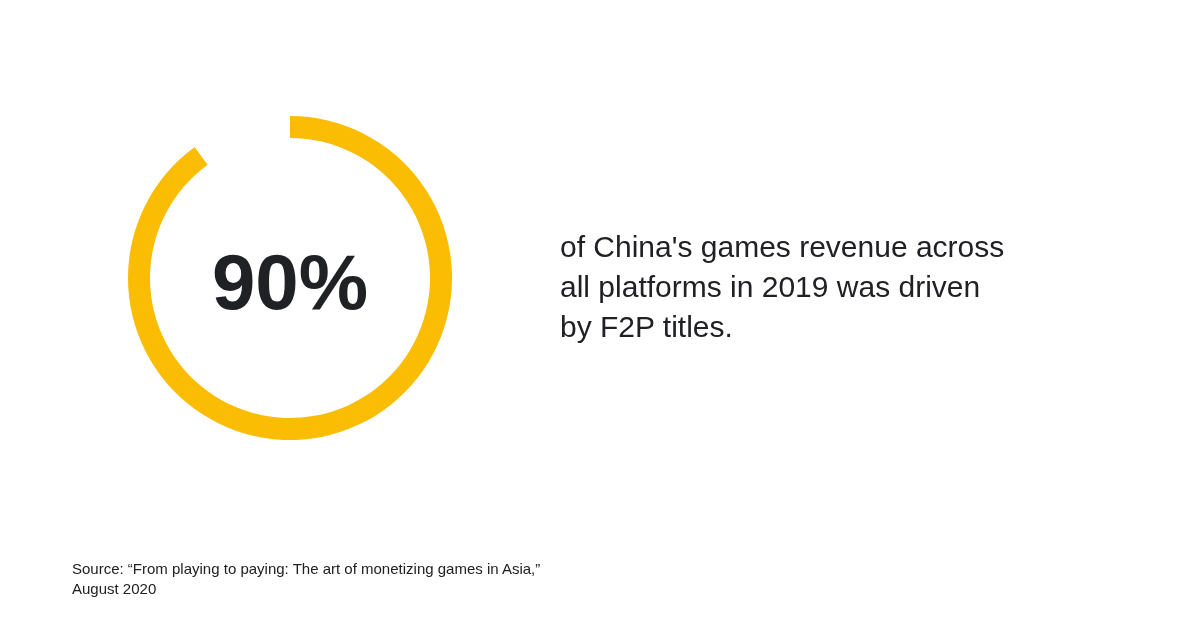  What do you see at coordinates (306, 578) in the screenshot?
I see `source-note: Source: “From playing to paying: The art of monetizing games in Asia,” August 2020` at bounding box center [306, 578].